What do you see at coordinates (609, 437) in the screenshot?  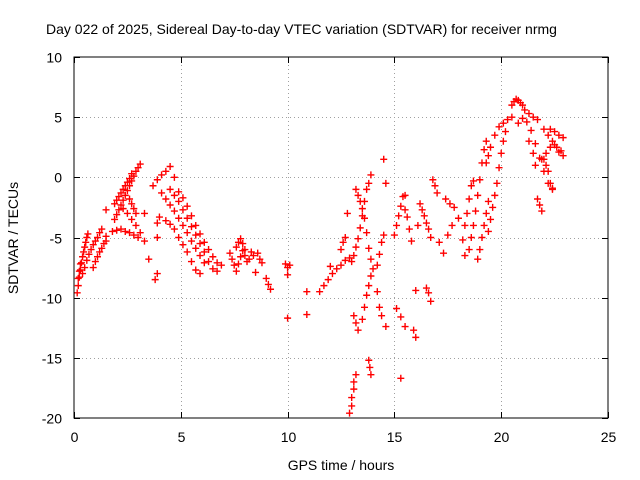 I see `x-tick-label: 25` at bounding box center [609, 437].